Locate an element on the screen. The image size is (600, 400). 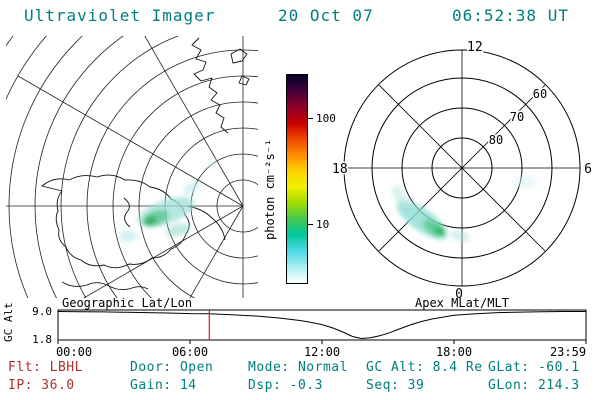
status-gain: Gain: 14 is located at coordinates (163, 385).